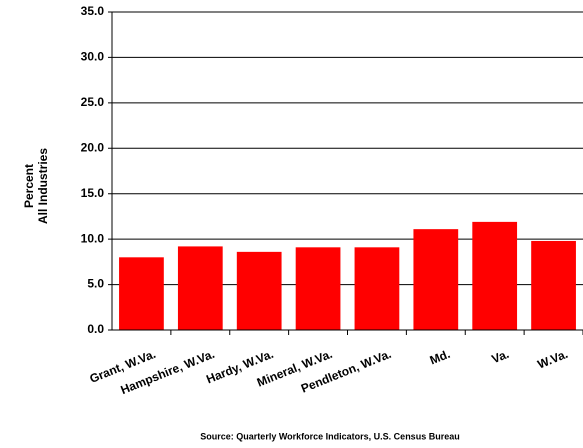  What do you see at coordinates (500, 356) in the screenshot?
I see `x-tick-label: Va.` at bounding box center [500, 356].